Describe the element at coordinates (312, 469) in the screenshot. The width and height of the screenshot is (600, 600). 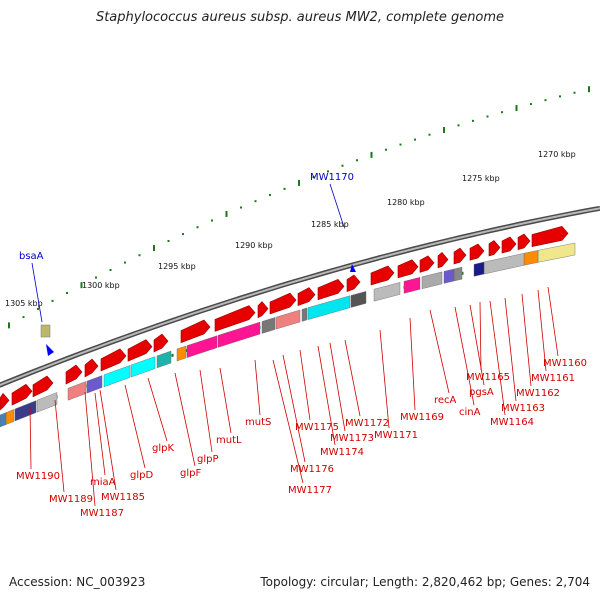
I see `gene-label: MW1176` at that location.